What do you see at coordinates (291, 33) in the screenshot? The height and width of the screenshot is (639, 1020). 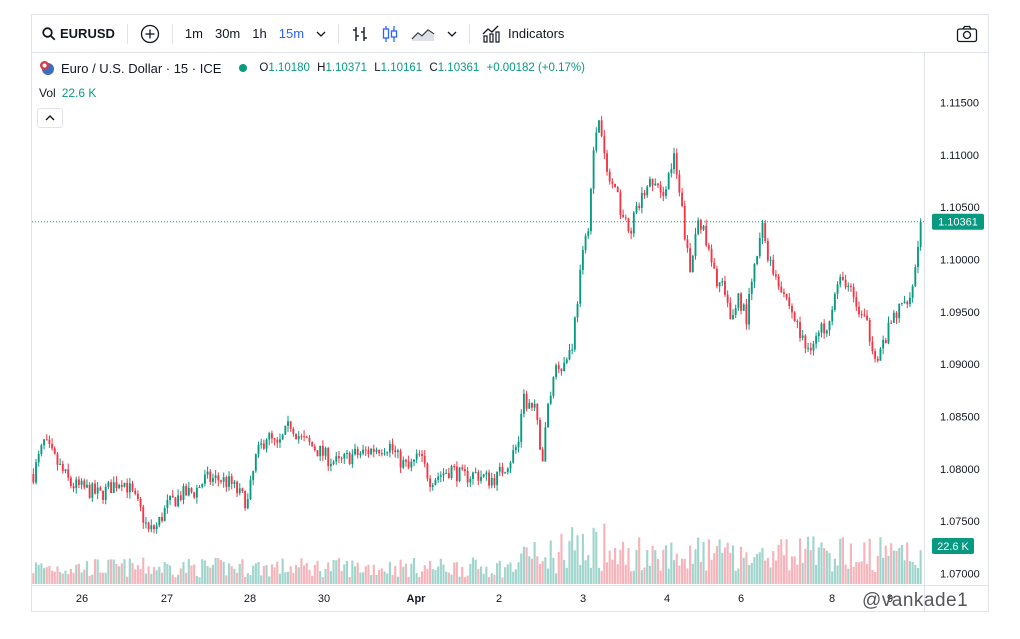 I see `interval-15m: 15m` at bounding box center [291, 33].